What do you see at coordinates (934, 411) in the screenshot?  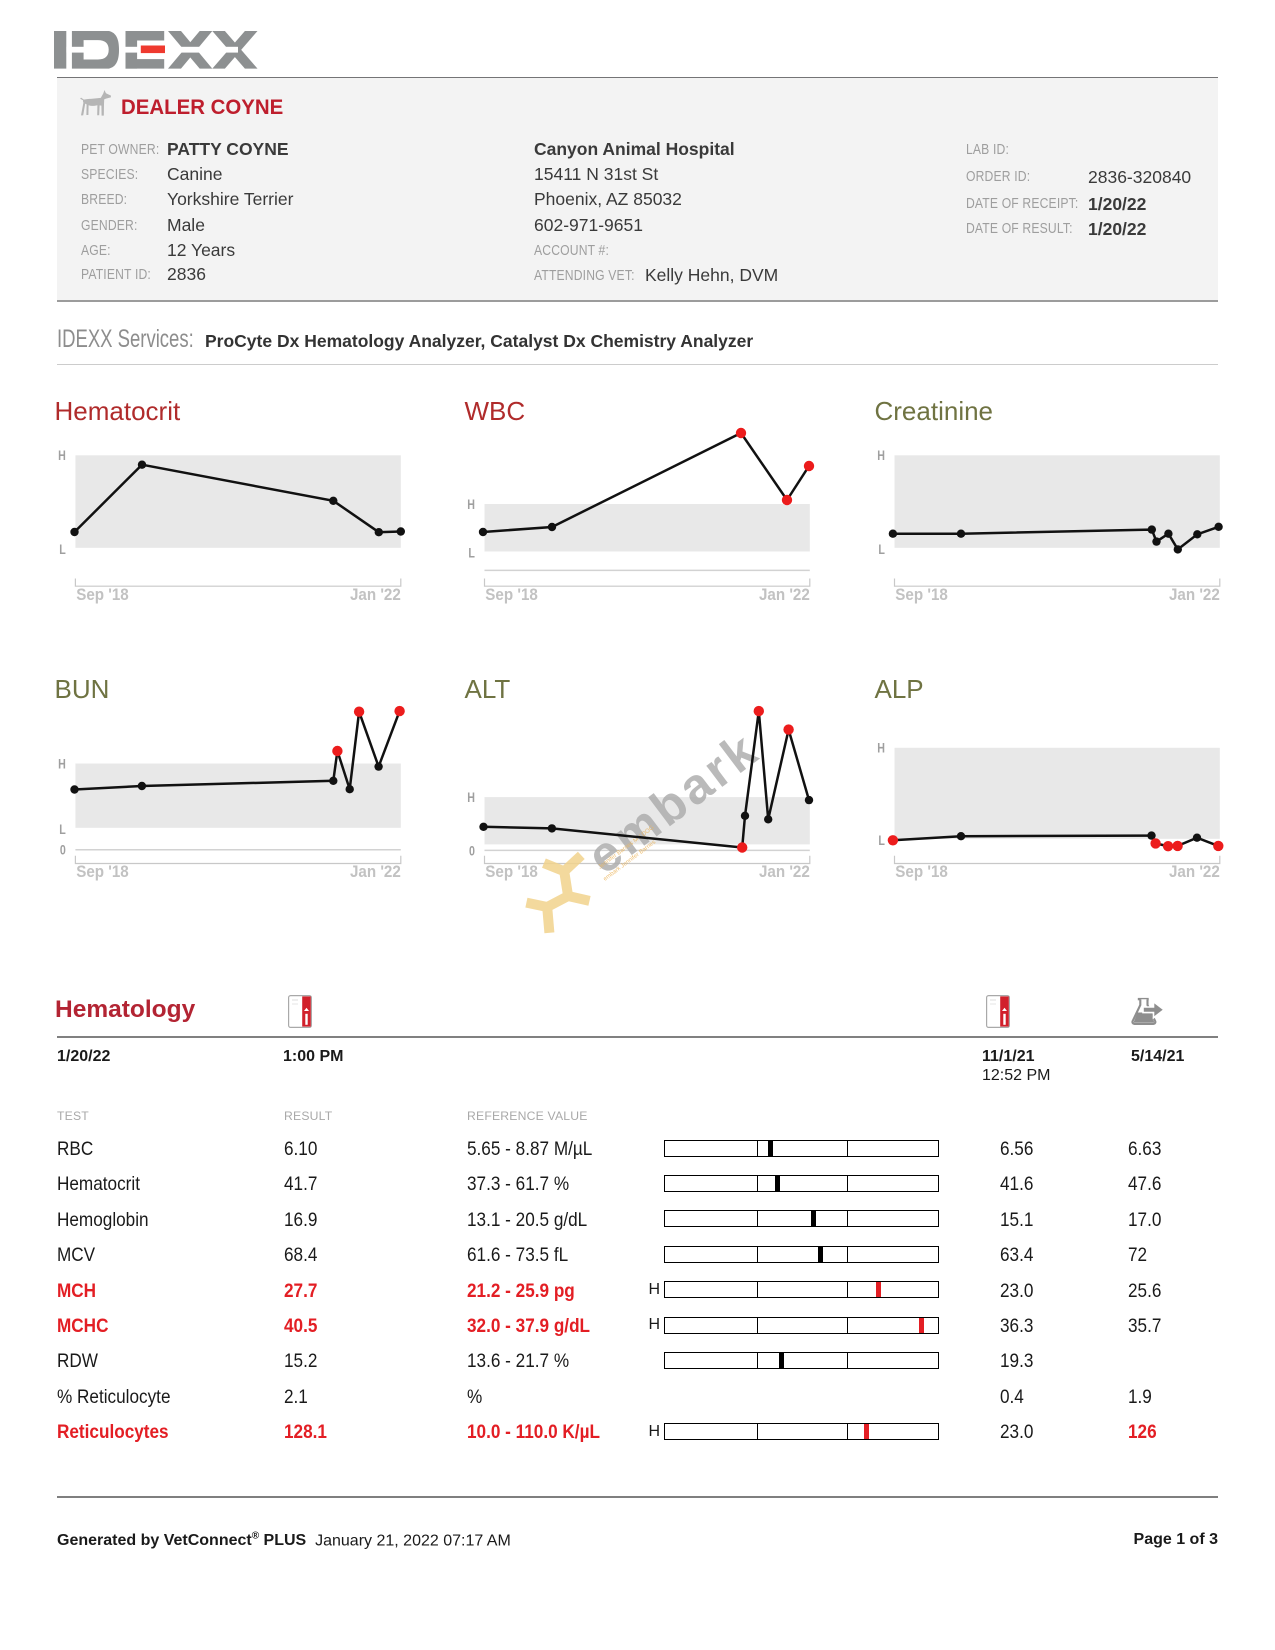 I see `svg-text: Creatinine` at bounding box center [934, 411].